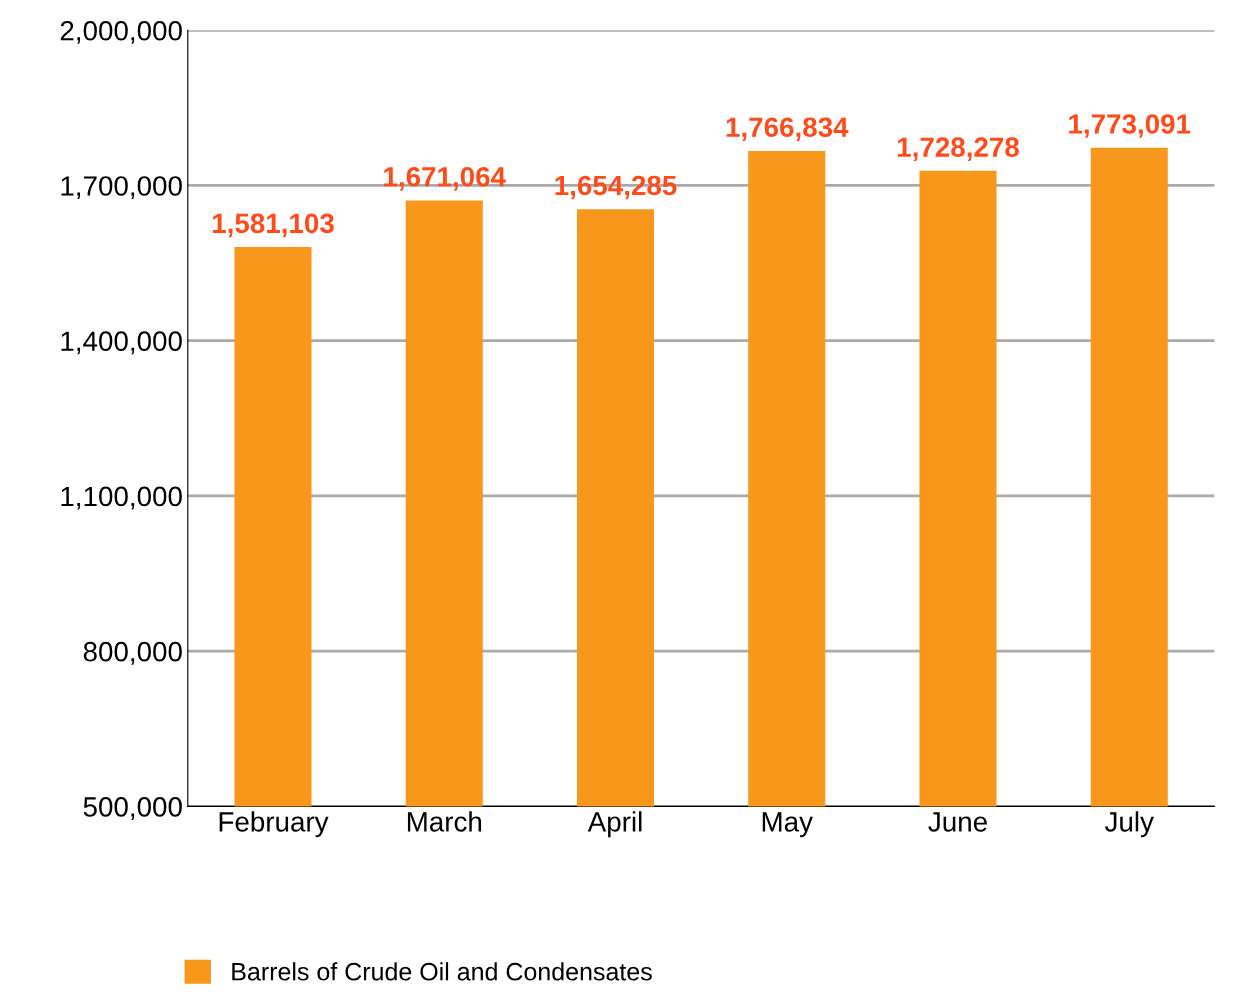 The image size is (1252, 1008). I want to click on legend-label: Barrels of Crude Oil and Condensates, so click(442, 971).